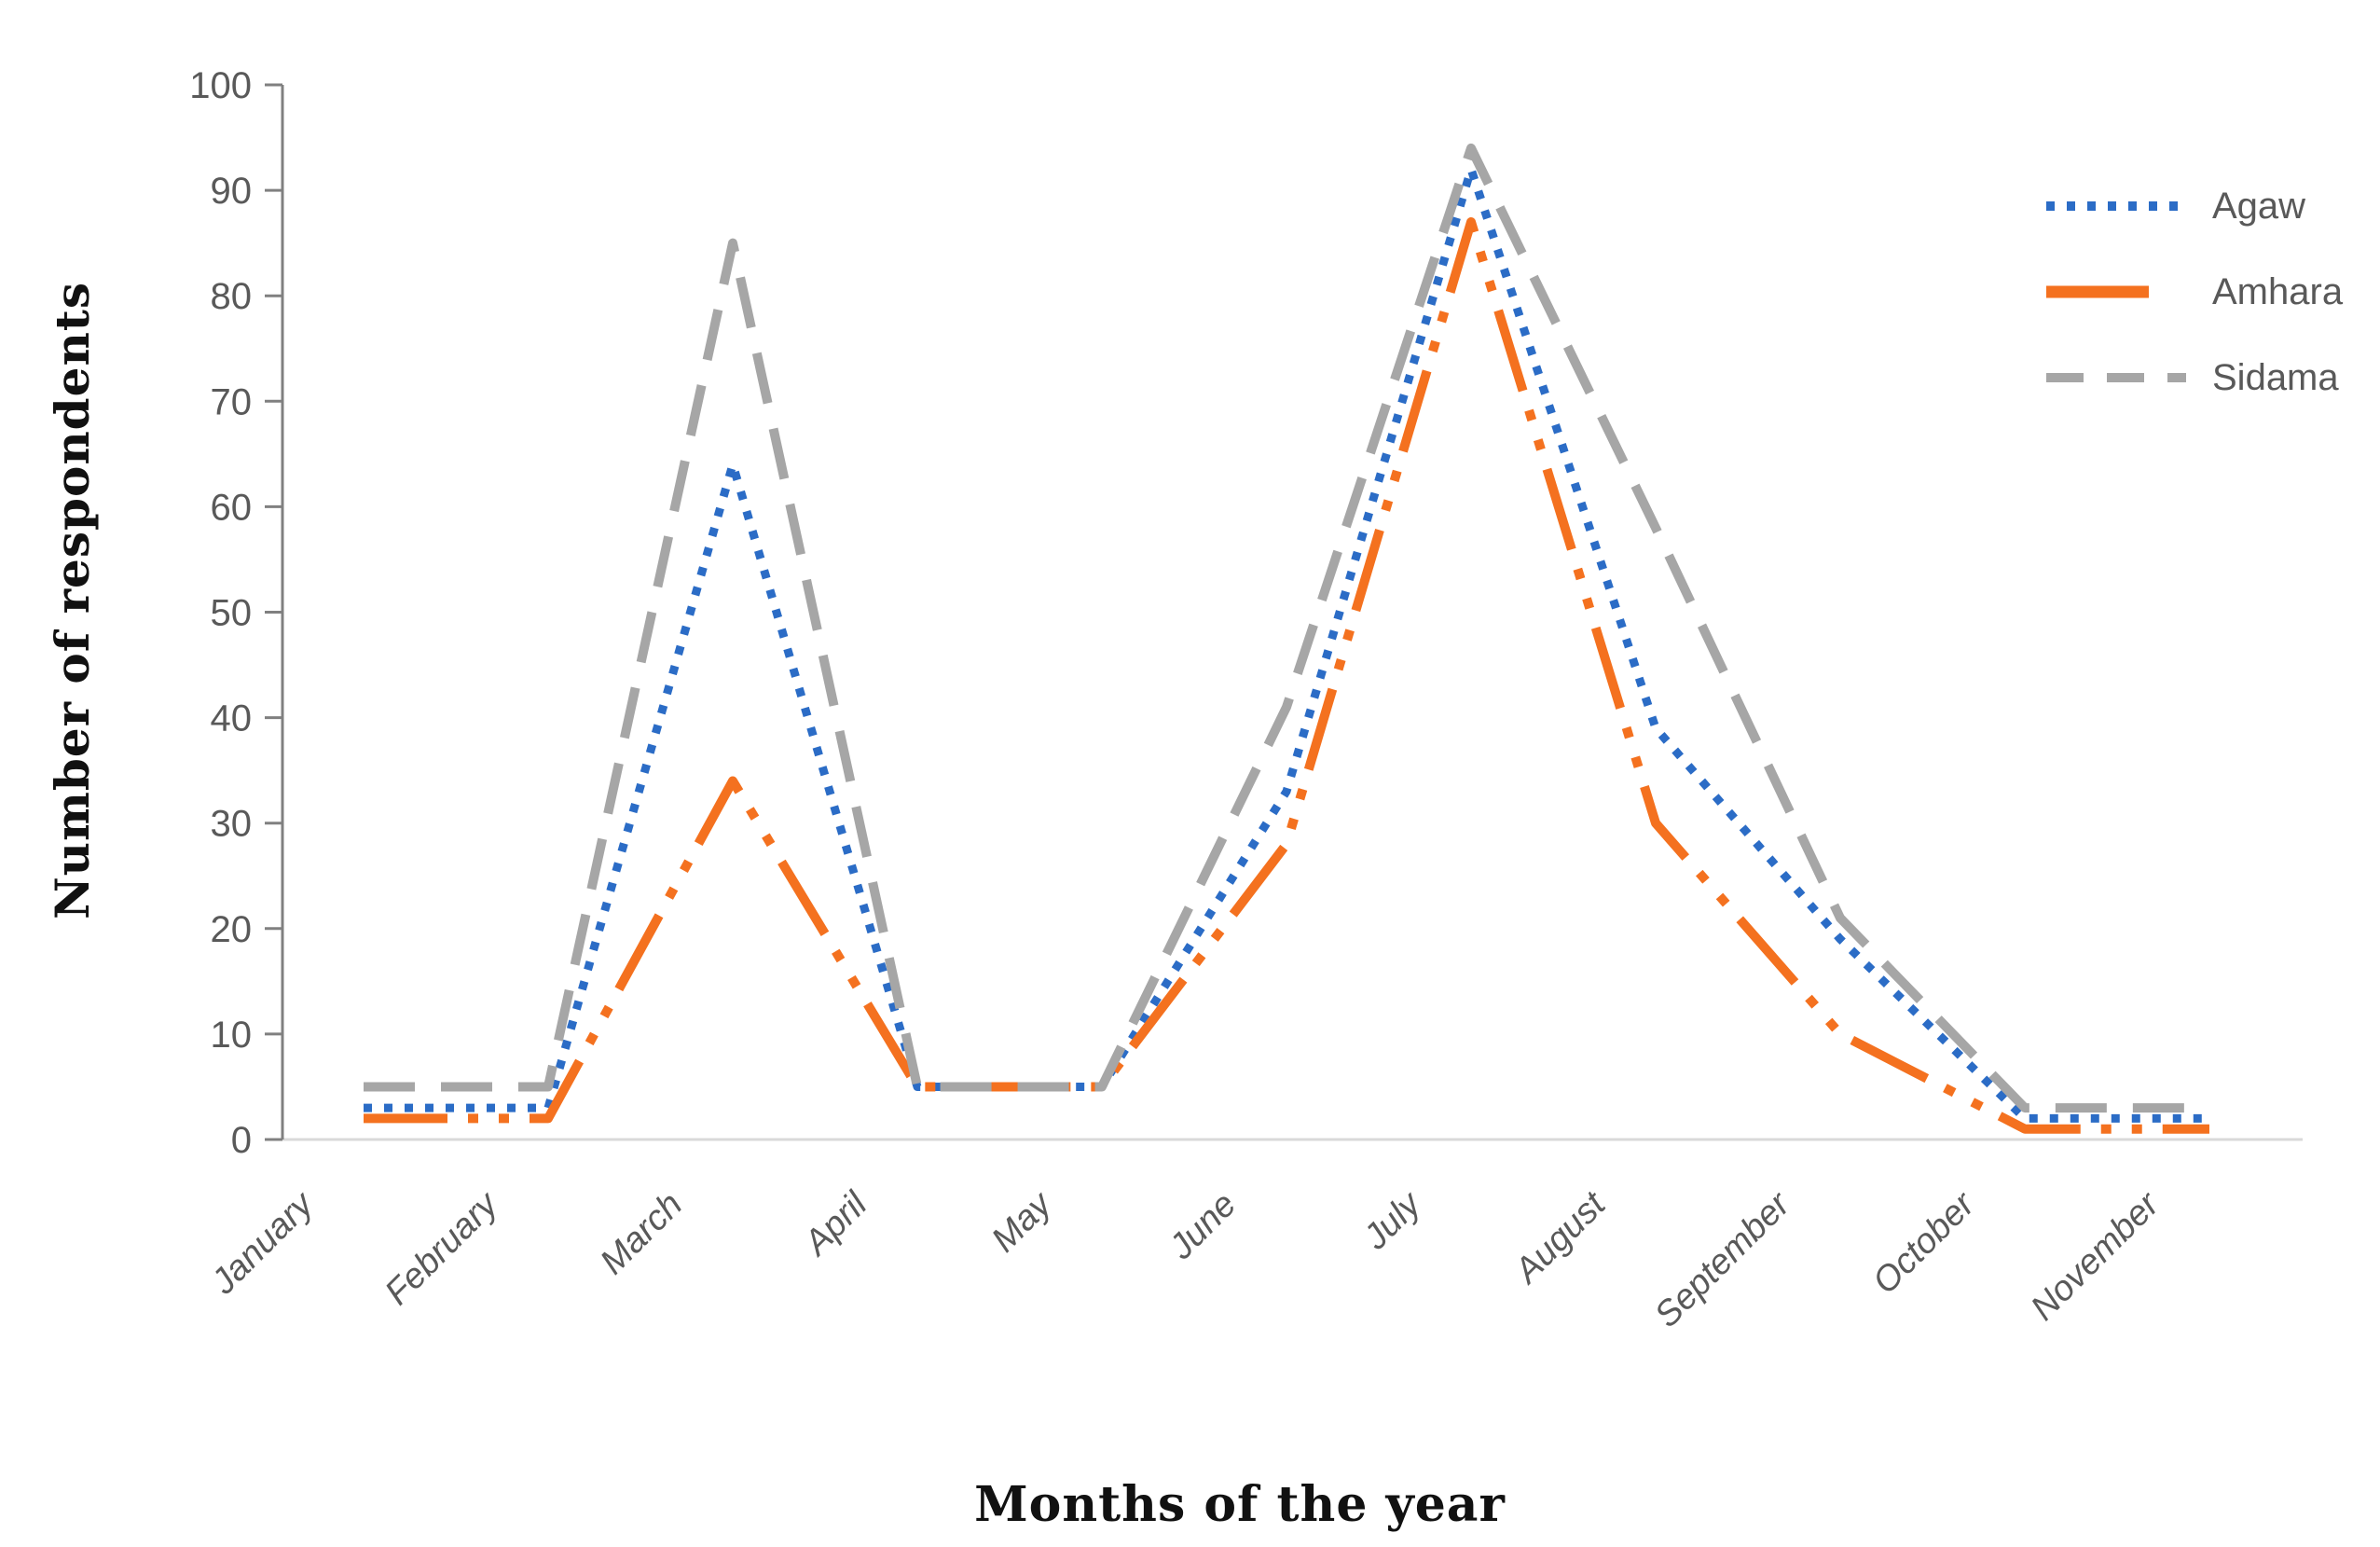 The image size is (2380, 1547). I want to click on y-tick-label: 60, so click(232, 507).